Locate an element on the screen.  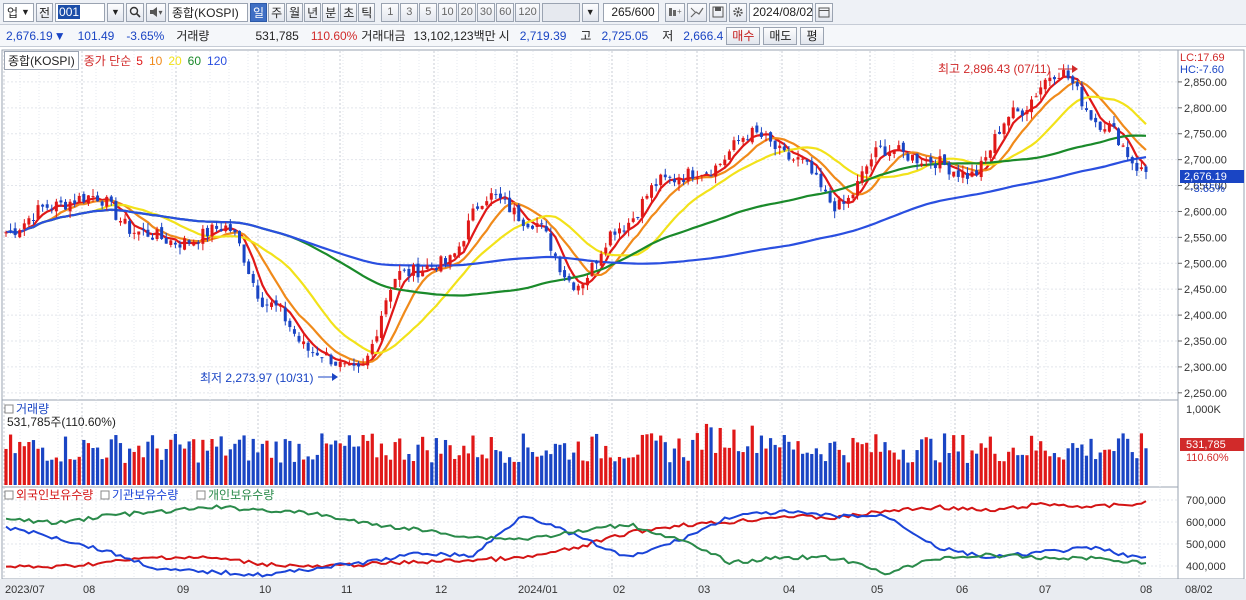
interval-dropdown-button: ▼ is located at coordinates (590, 12).